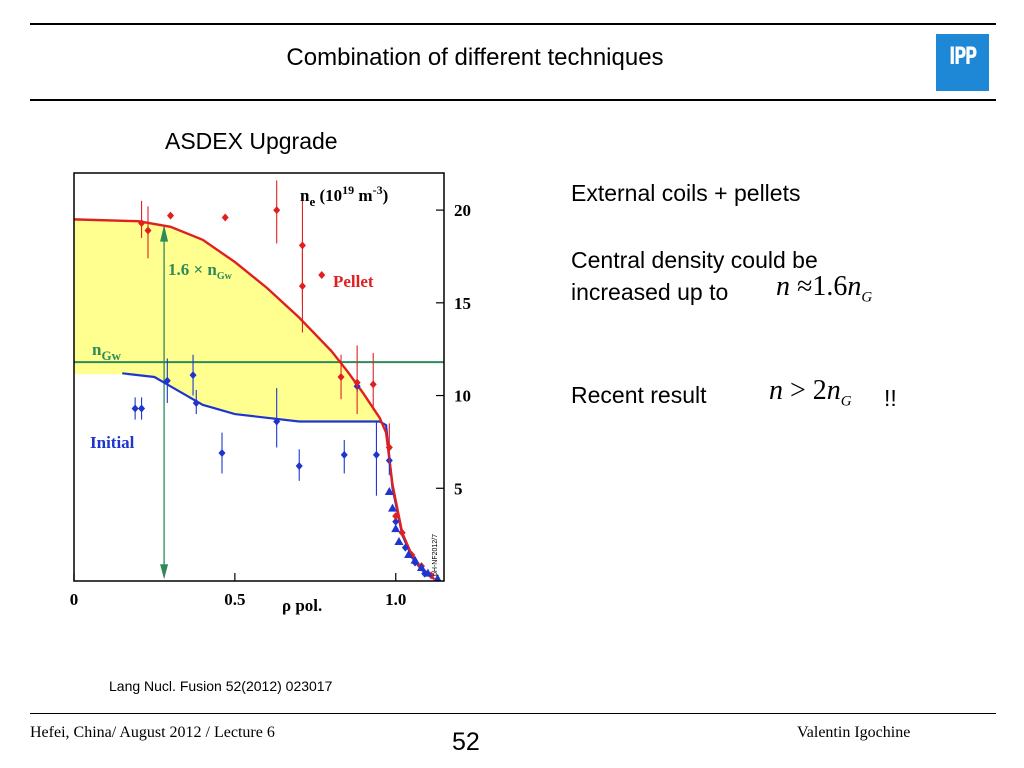 The width and height of the screenshot is (1024, 768). Describe the element at coordinates (230, 326) in the screenshot. I see `density-gain-fill` at that location.